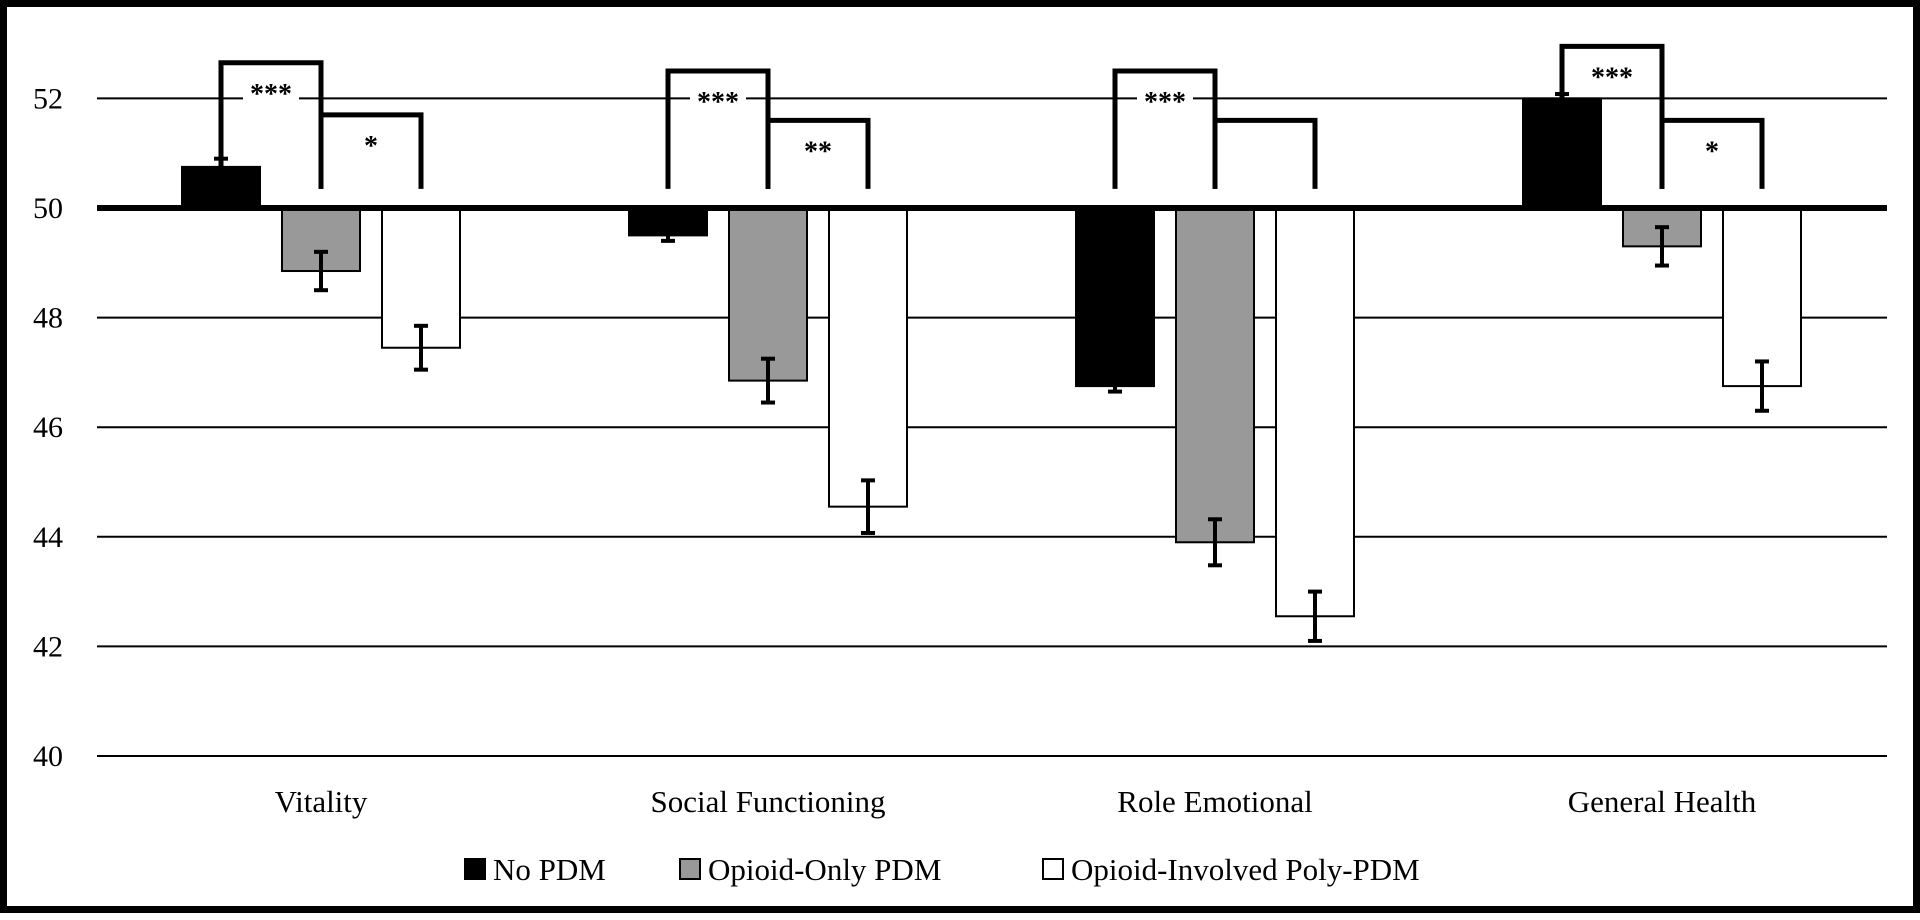 This screenshot has height=920, width=1920. I want to click on error-bar-vitality-opioid-involved-poly-pdm, so click(421, 347).